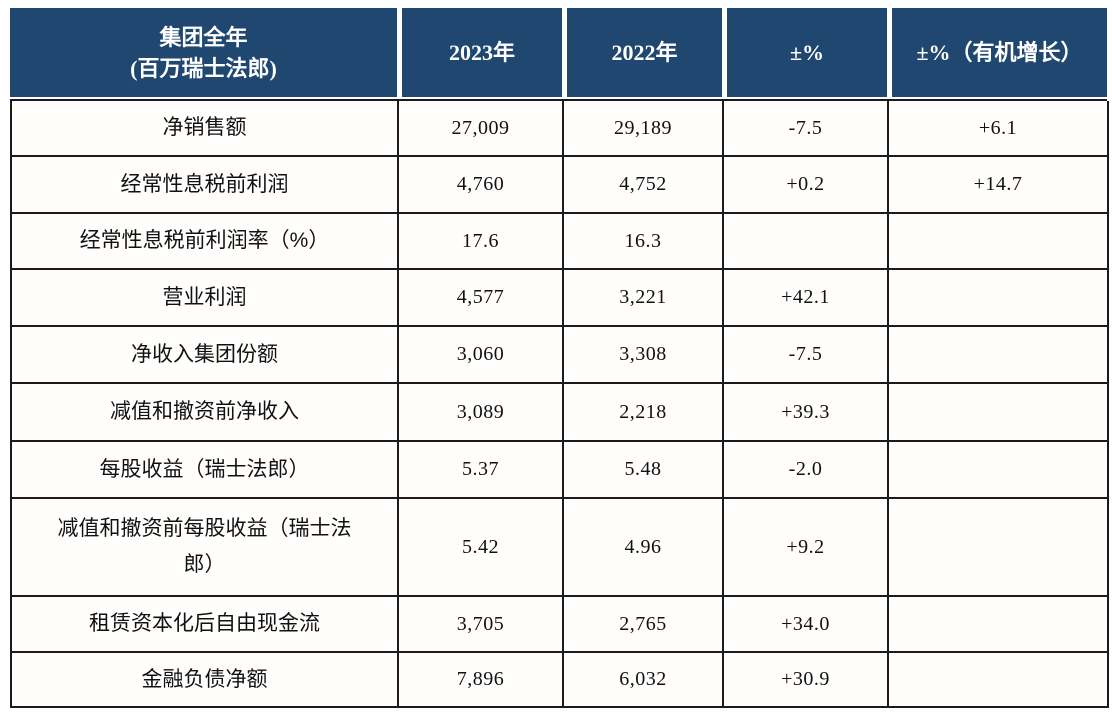 This screenshot has width=1112, height=715. What do you see at coordinates (481, 242) in the screenshot?
I see `value-2023-cell: 17.6` at bounding box center [481, 242].